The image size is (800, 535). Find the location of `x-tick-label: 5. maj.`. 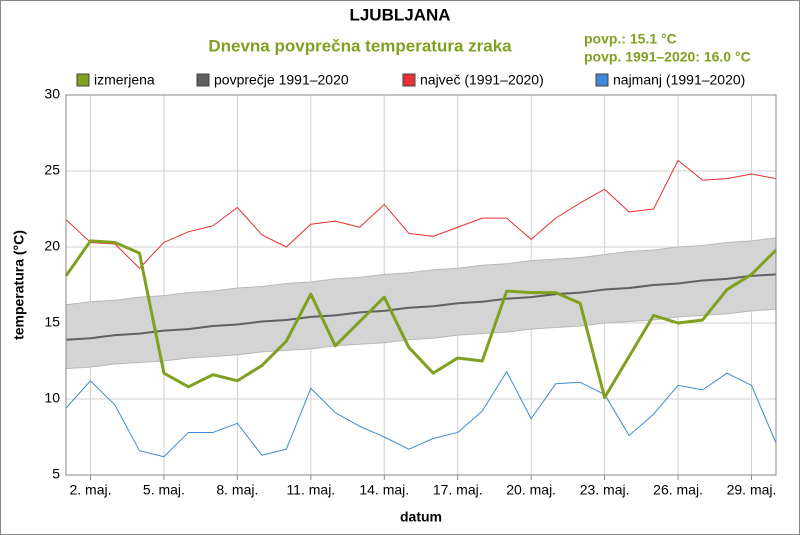

x-tick-label: 5. maj. is located at coordinates (164, 490).